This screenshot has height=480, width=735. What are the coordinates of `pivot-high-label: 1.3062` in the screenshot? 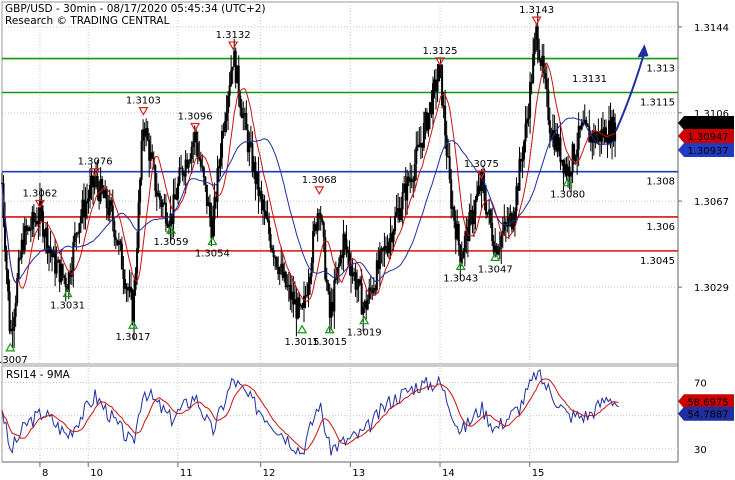 It's located at (39, 193).